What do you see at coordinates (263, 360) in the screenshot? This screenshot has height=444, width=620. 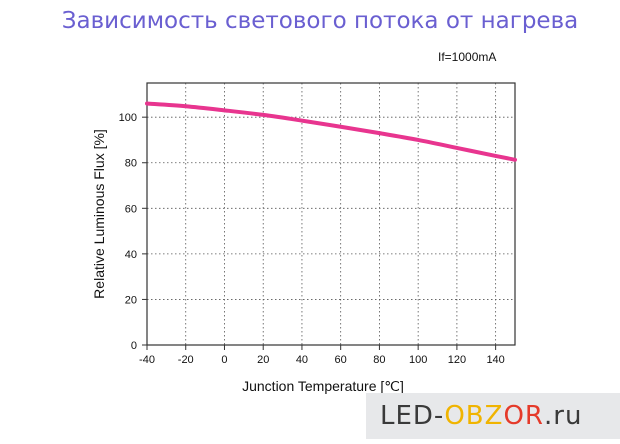 I see `x-tick-label: 20` at bounding box center [263, 360].